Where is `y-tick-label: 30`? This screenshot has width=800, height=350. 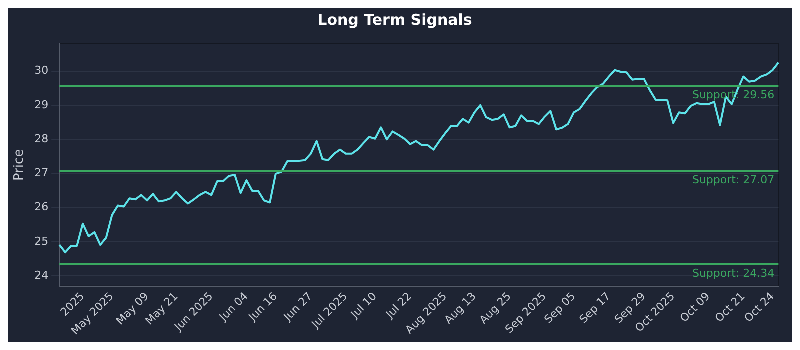 y-tick-label: 30 is located at coordinates (41, 71).